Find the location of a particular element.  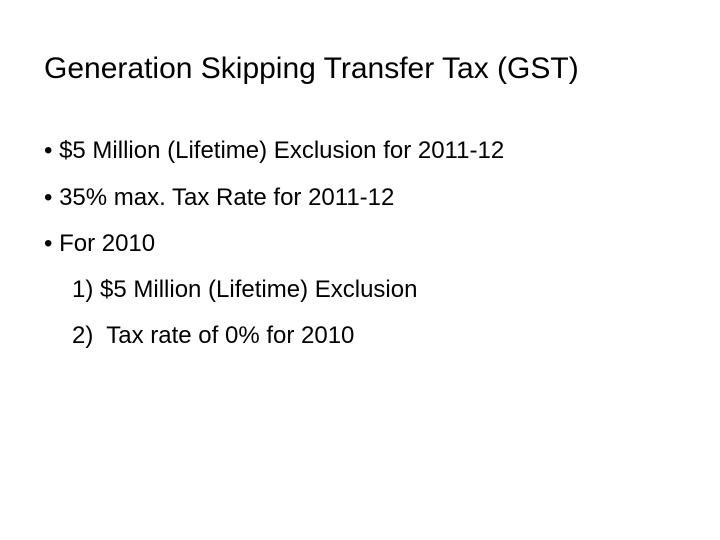

sub-item: 2) Tax rate of 0% for 2010 is located at coordinates (213, 335).